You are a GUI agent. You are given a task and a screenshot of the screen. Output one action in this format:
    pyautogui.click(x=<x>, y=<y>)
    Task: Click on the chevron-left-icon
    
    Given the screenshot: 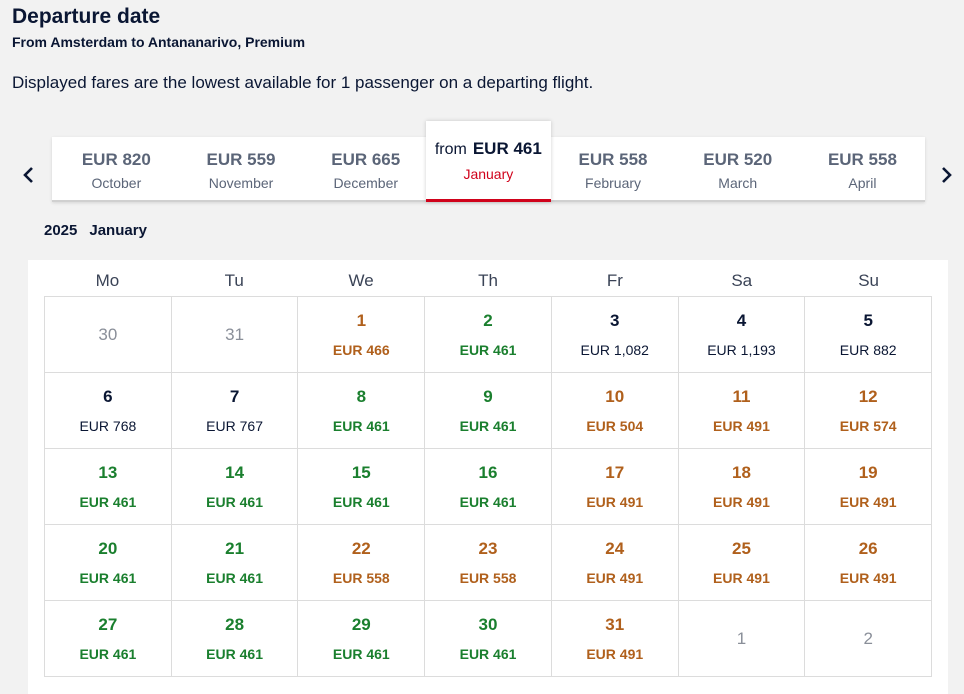 What is the action you would take?
    pyautogui.click(x=28, y=175)
    